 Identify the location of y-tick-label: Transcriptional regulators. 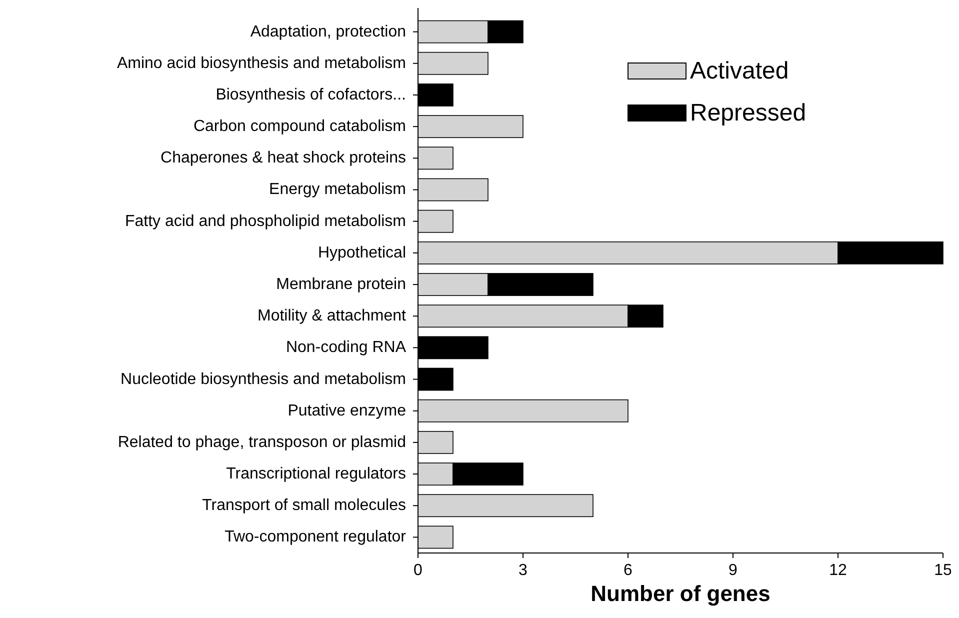
(316, 474).